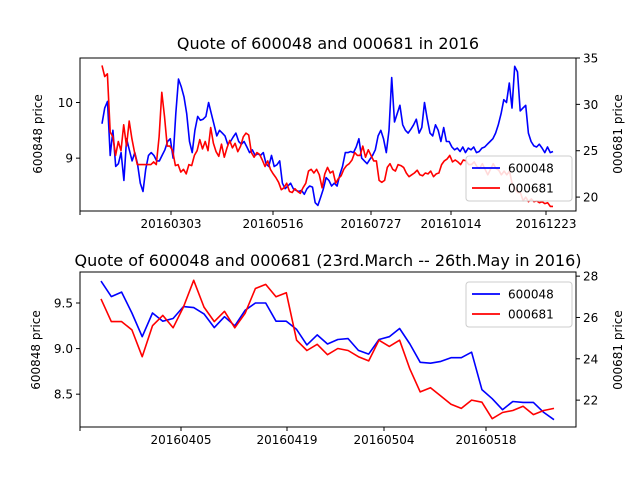  What do you see at coordinates (618, 350) in the screenshot?
I see `bottom-ylabel-right: 000681 price` at bounding box center [618, 350].